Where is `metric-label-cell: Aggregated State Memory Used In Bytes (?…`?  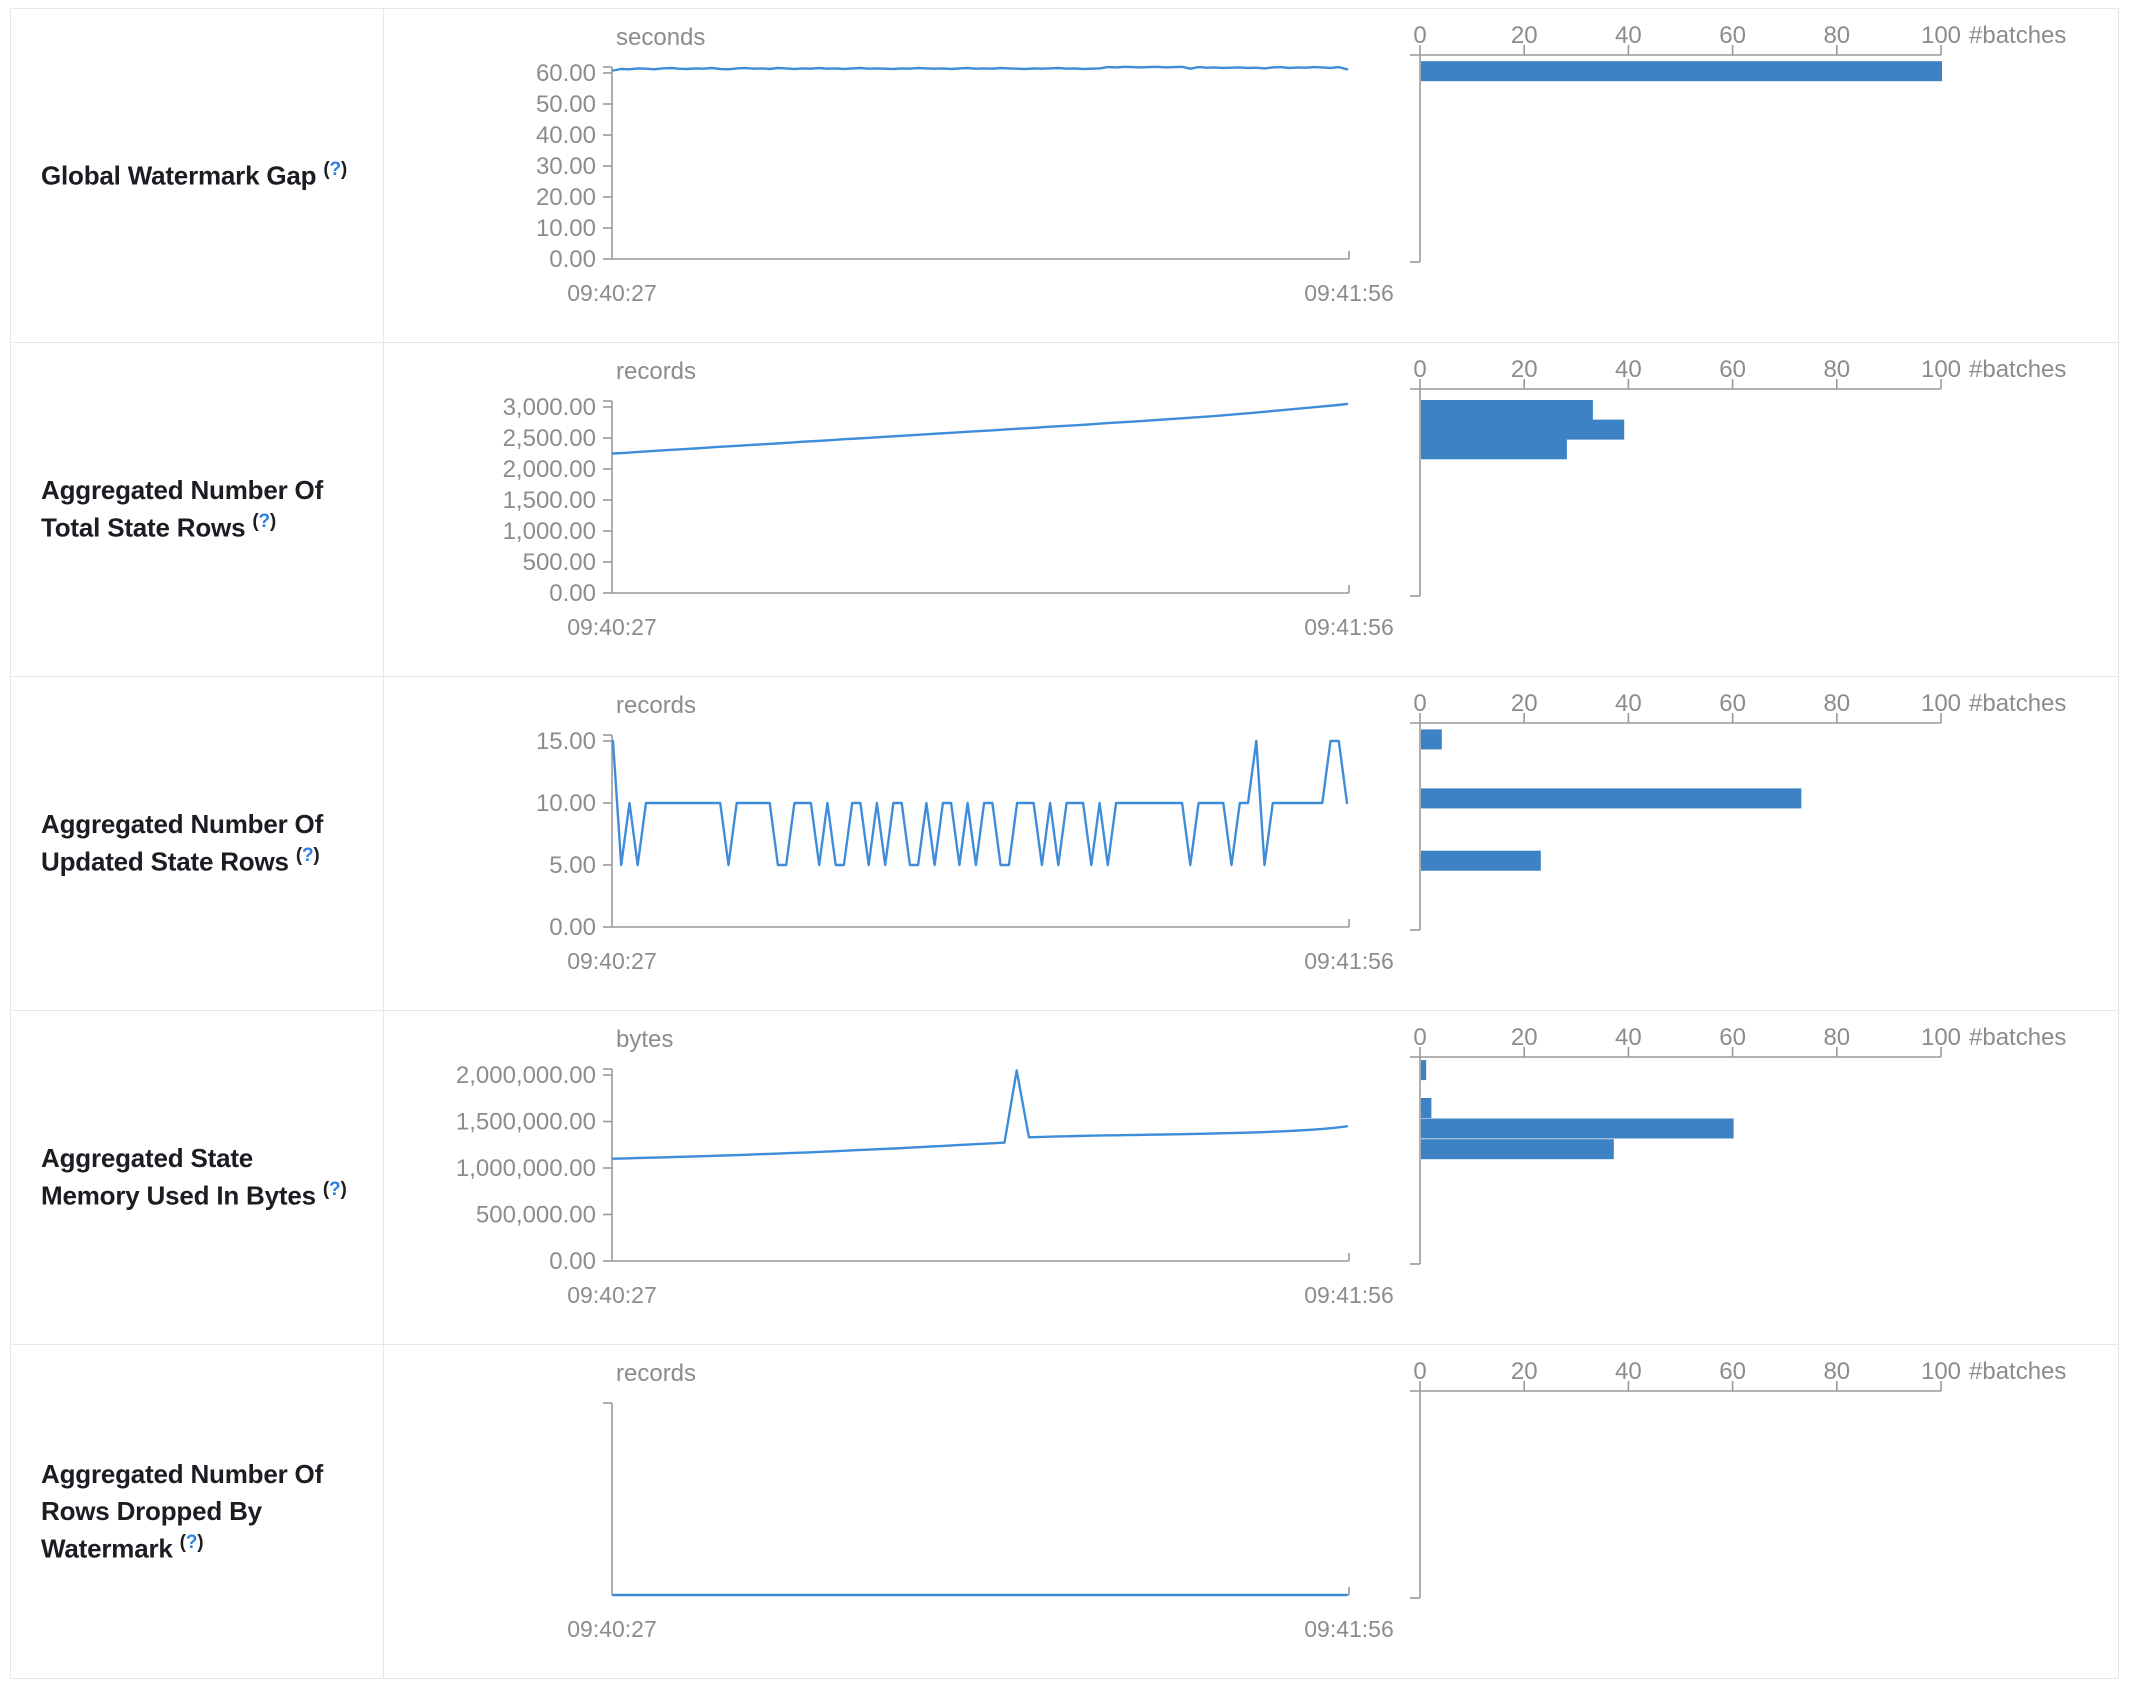 metric-label-cell: Aggregated State Memory Used In Bytes (?… is located at coordinates (197, 1177).